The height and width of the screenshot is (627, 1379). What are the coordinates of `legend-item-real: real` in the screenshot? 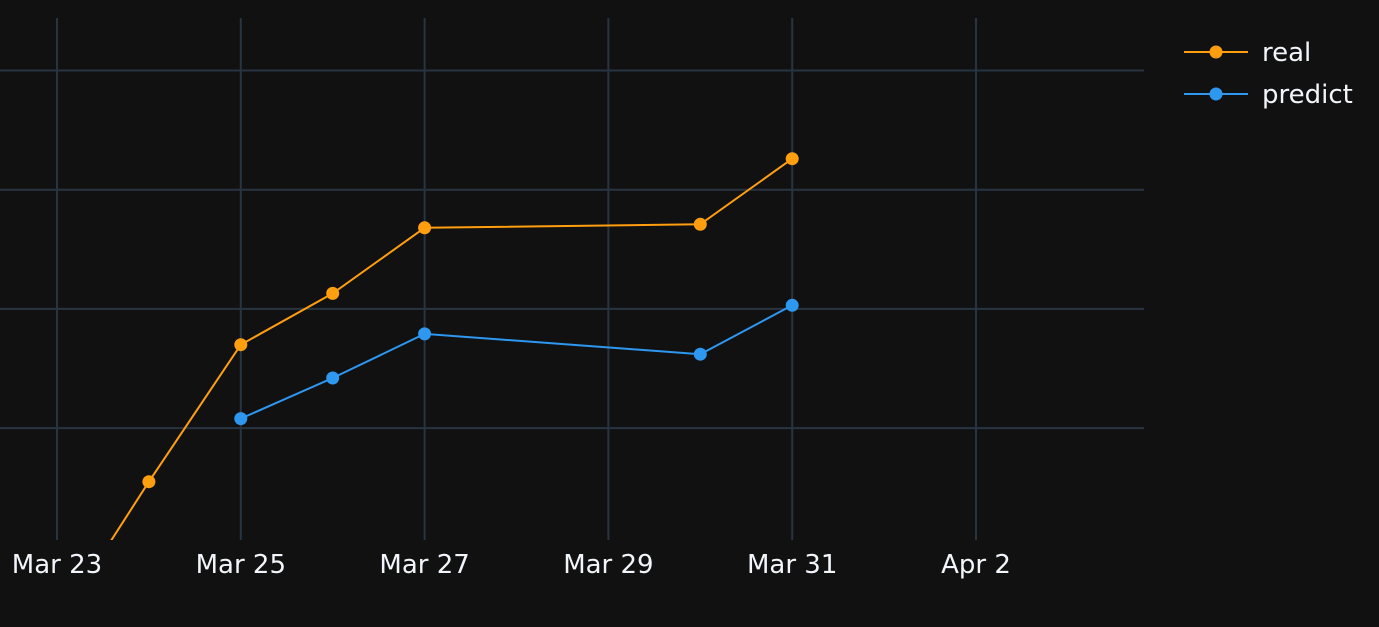 It's located at (1247, 53).